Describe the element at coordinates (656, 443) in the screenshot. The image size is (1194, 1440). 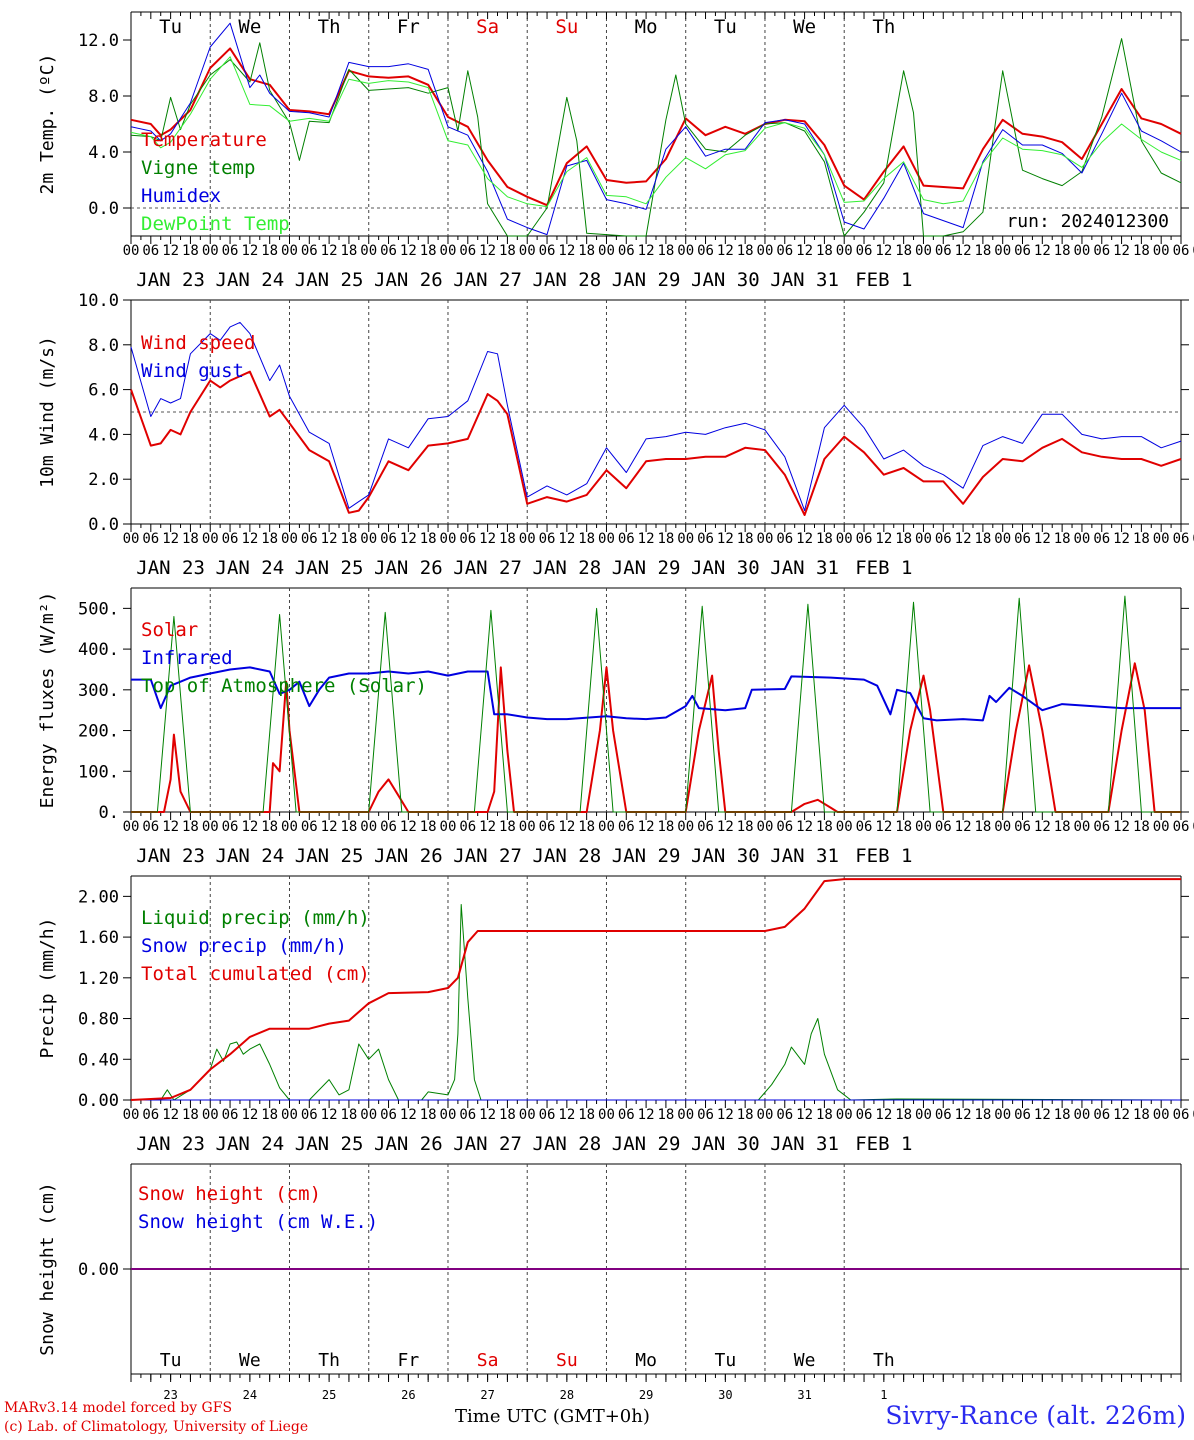
I see `series-line-wind-speed` at that location.